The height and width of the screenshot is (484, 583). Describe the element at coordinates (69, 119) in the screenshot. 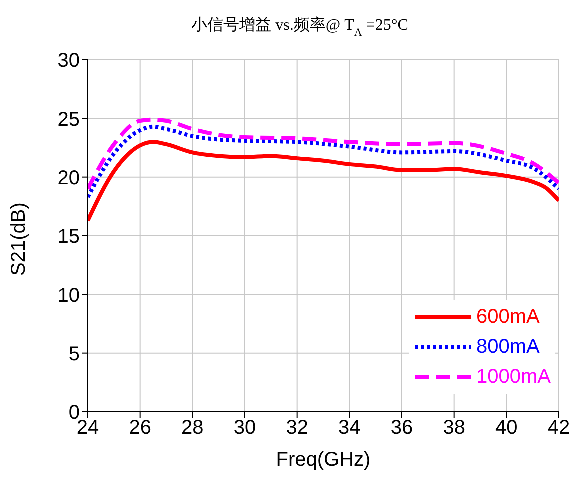

I see `y-tick-label: 25` at that location.